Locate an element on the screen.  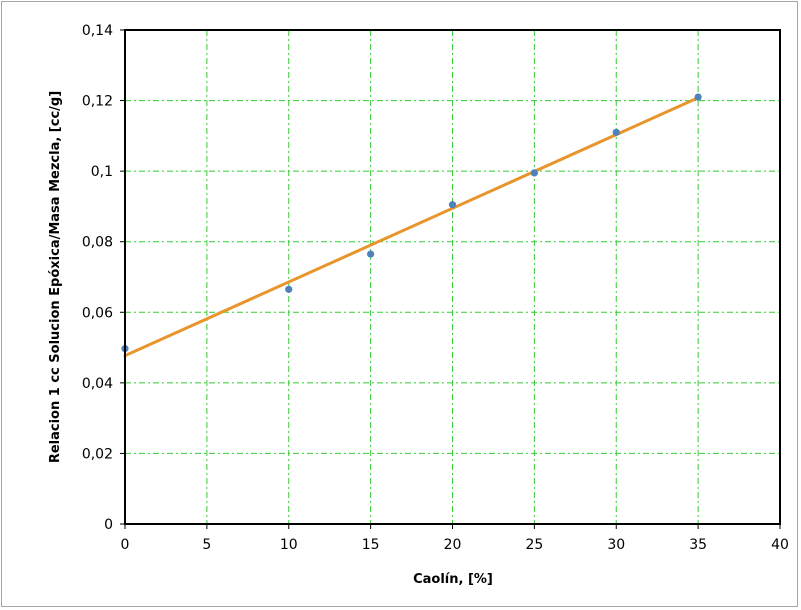
y-tick-label: 0,02 is located at coordinates (97, 454).